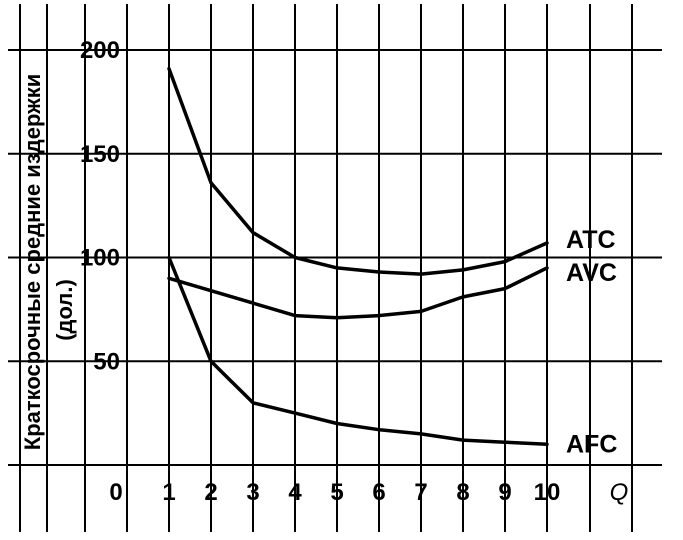 This screenshot has height=540, width=683. What do you see at coordinates (591, 273) in the screenshot?
I see `series-label-avc: AVC` at bounding box center [591, 273].